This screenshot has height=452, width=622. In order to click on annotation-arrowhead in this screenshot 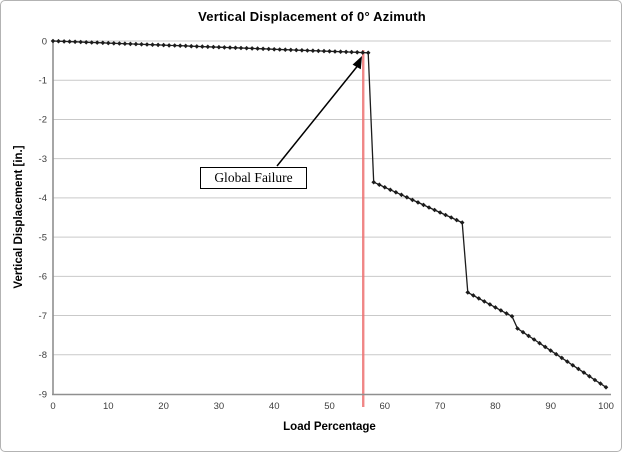, I will do `click(357, 63)`.